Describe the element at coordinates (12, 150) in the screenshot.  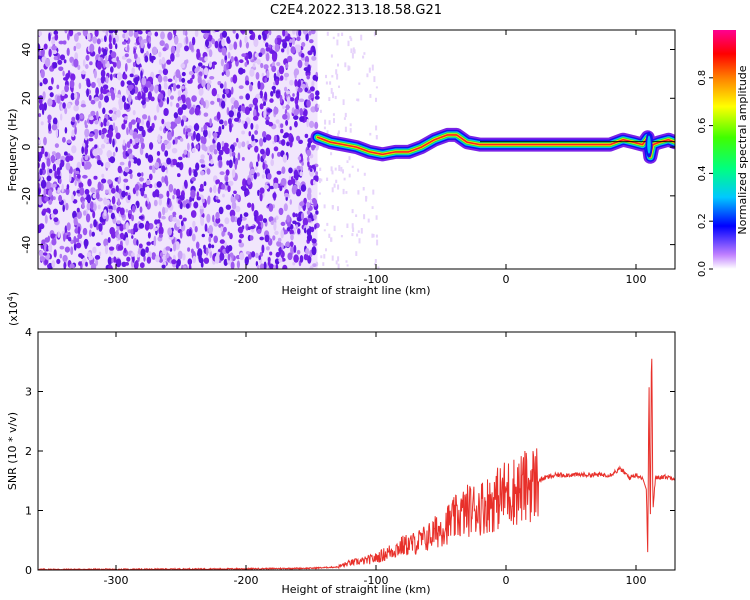
I see `spectrogram-ylabel: Frequency (Hz)` at that location.